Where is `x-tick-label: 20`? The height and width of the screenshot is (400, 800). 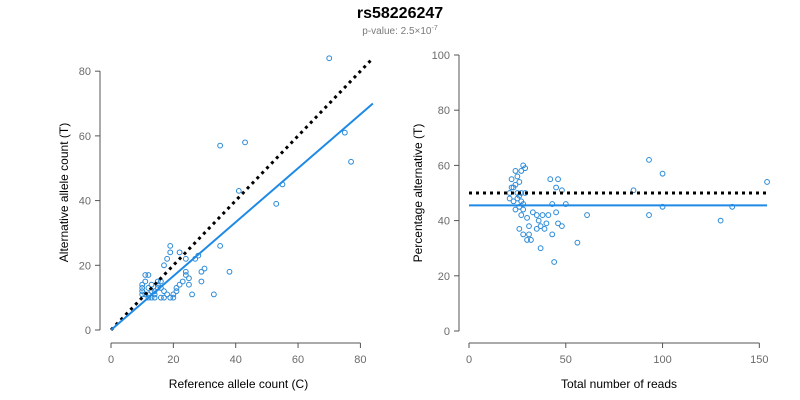 x-tick-label: 20 is located at coordinates (173, 360).